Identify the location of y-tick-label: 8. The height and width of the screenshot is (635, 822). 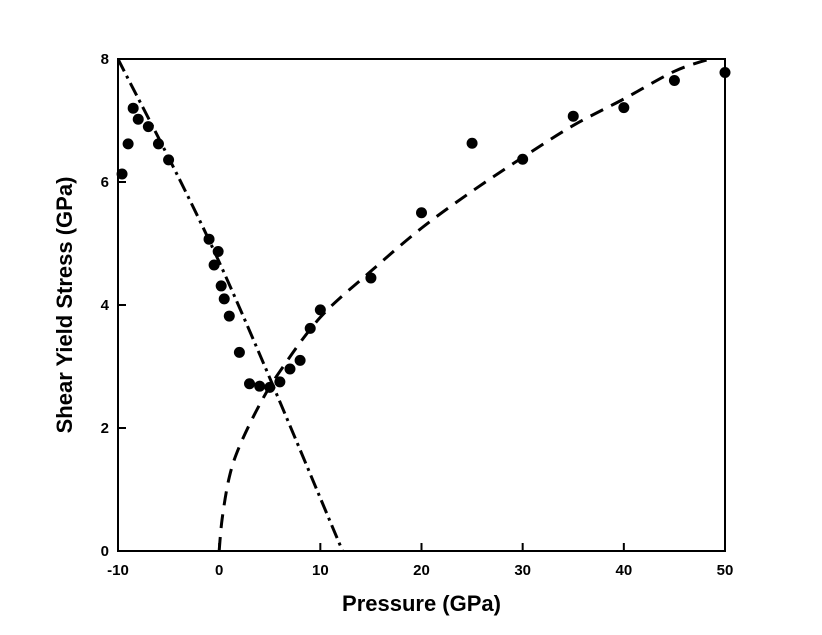
(105, 59).